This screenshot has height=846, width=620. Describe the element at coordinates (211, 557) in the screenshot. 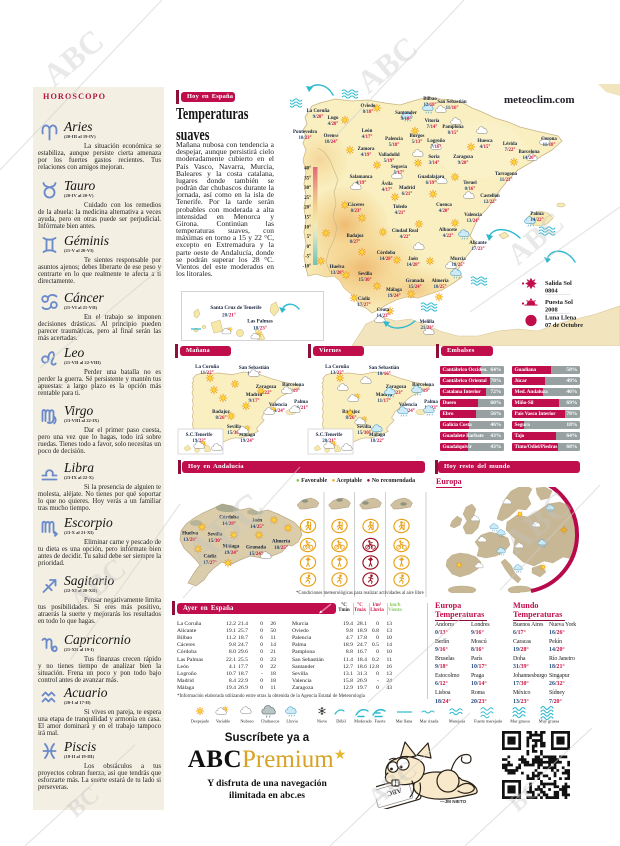

I see `svg-text: Cádiz` at that location.